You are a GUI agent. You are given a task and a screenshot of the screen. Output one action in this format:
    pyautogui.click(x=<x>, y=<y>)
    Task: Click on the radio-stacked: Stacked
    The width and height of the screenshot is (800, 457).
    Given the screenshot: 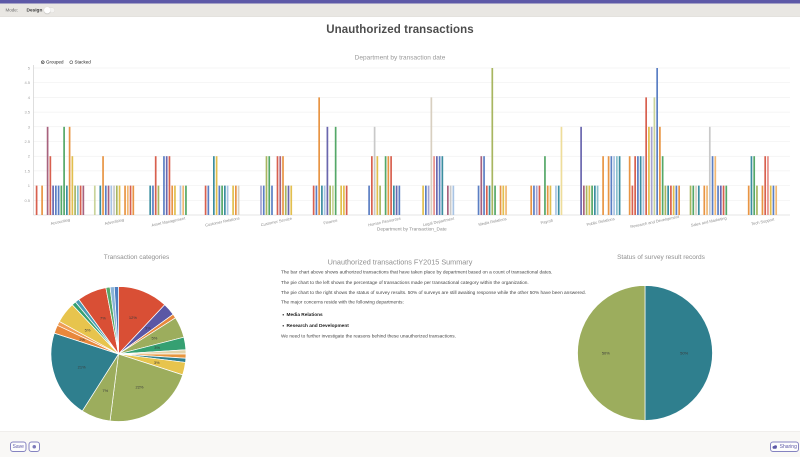 What is the action you would take?
    pyautogui.click(x=80, y=62)
    